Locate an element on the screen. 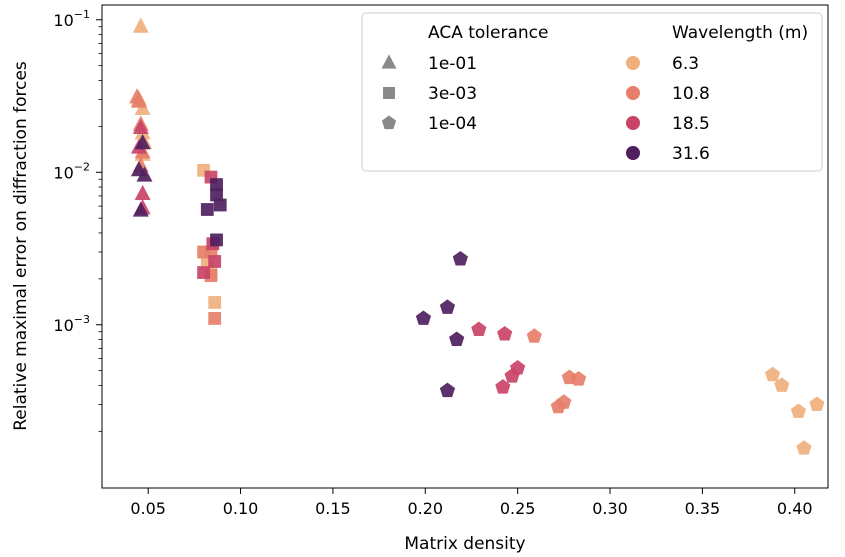 The width and height of the screenshot is (845, 557). legend-marker-entries: 1e-01 3e-03 1e-04 is located at coordinates (429, 94).